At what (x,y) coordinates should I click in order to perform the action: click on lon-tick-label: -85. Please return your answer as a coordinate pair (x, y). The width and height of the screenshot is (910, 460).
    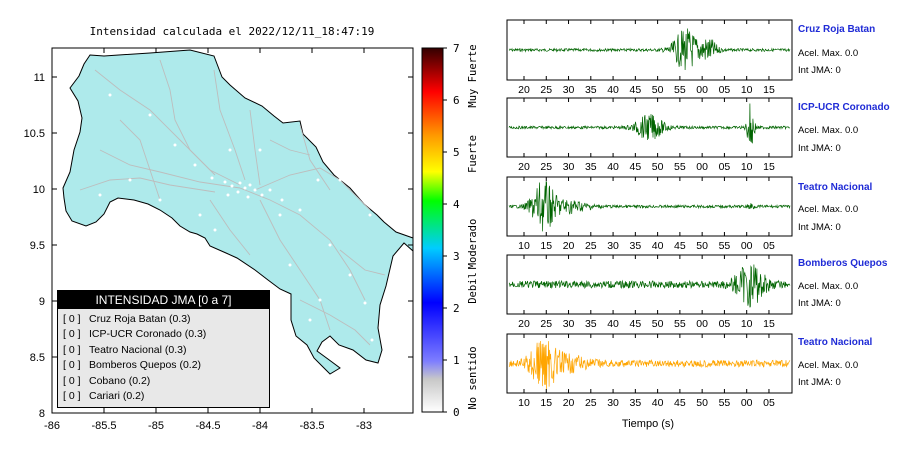
    Looking at the image, I should click on (156, 426).